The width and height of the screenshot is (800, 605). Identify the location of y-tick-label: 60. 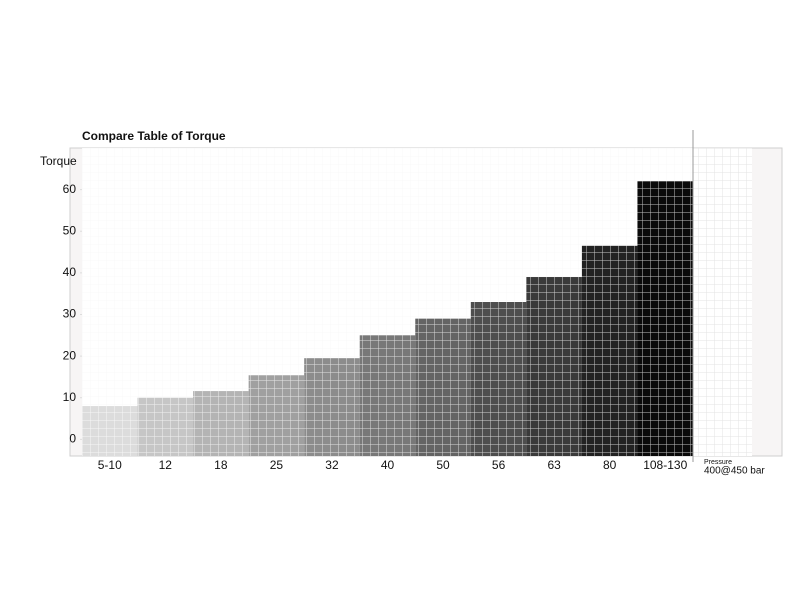
(70, 189).